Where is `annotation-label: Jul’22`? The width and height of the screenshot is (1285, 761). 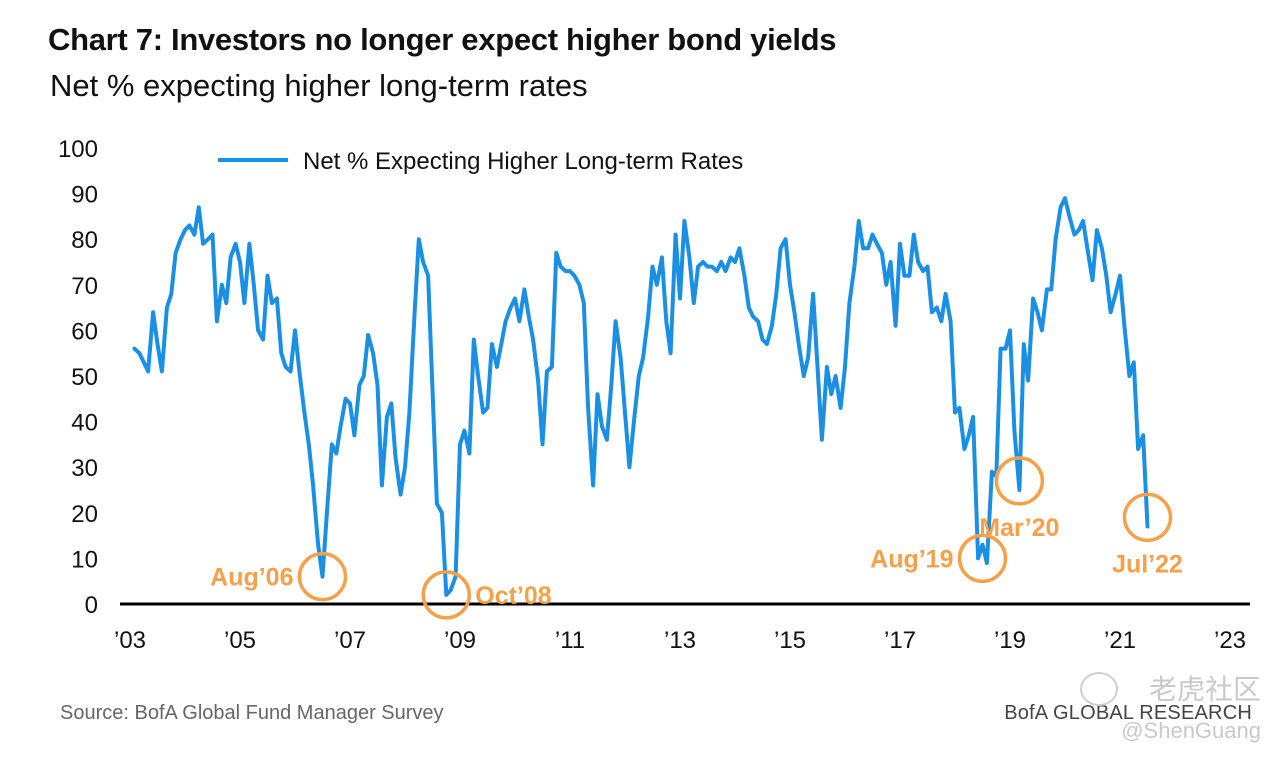 annotation-label: Jul’22 is located at coordinates (1147, 564).